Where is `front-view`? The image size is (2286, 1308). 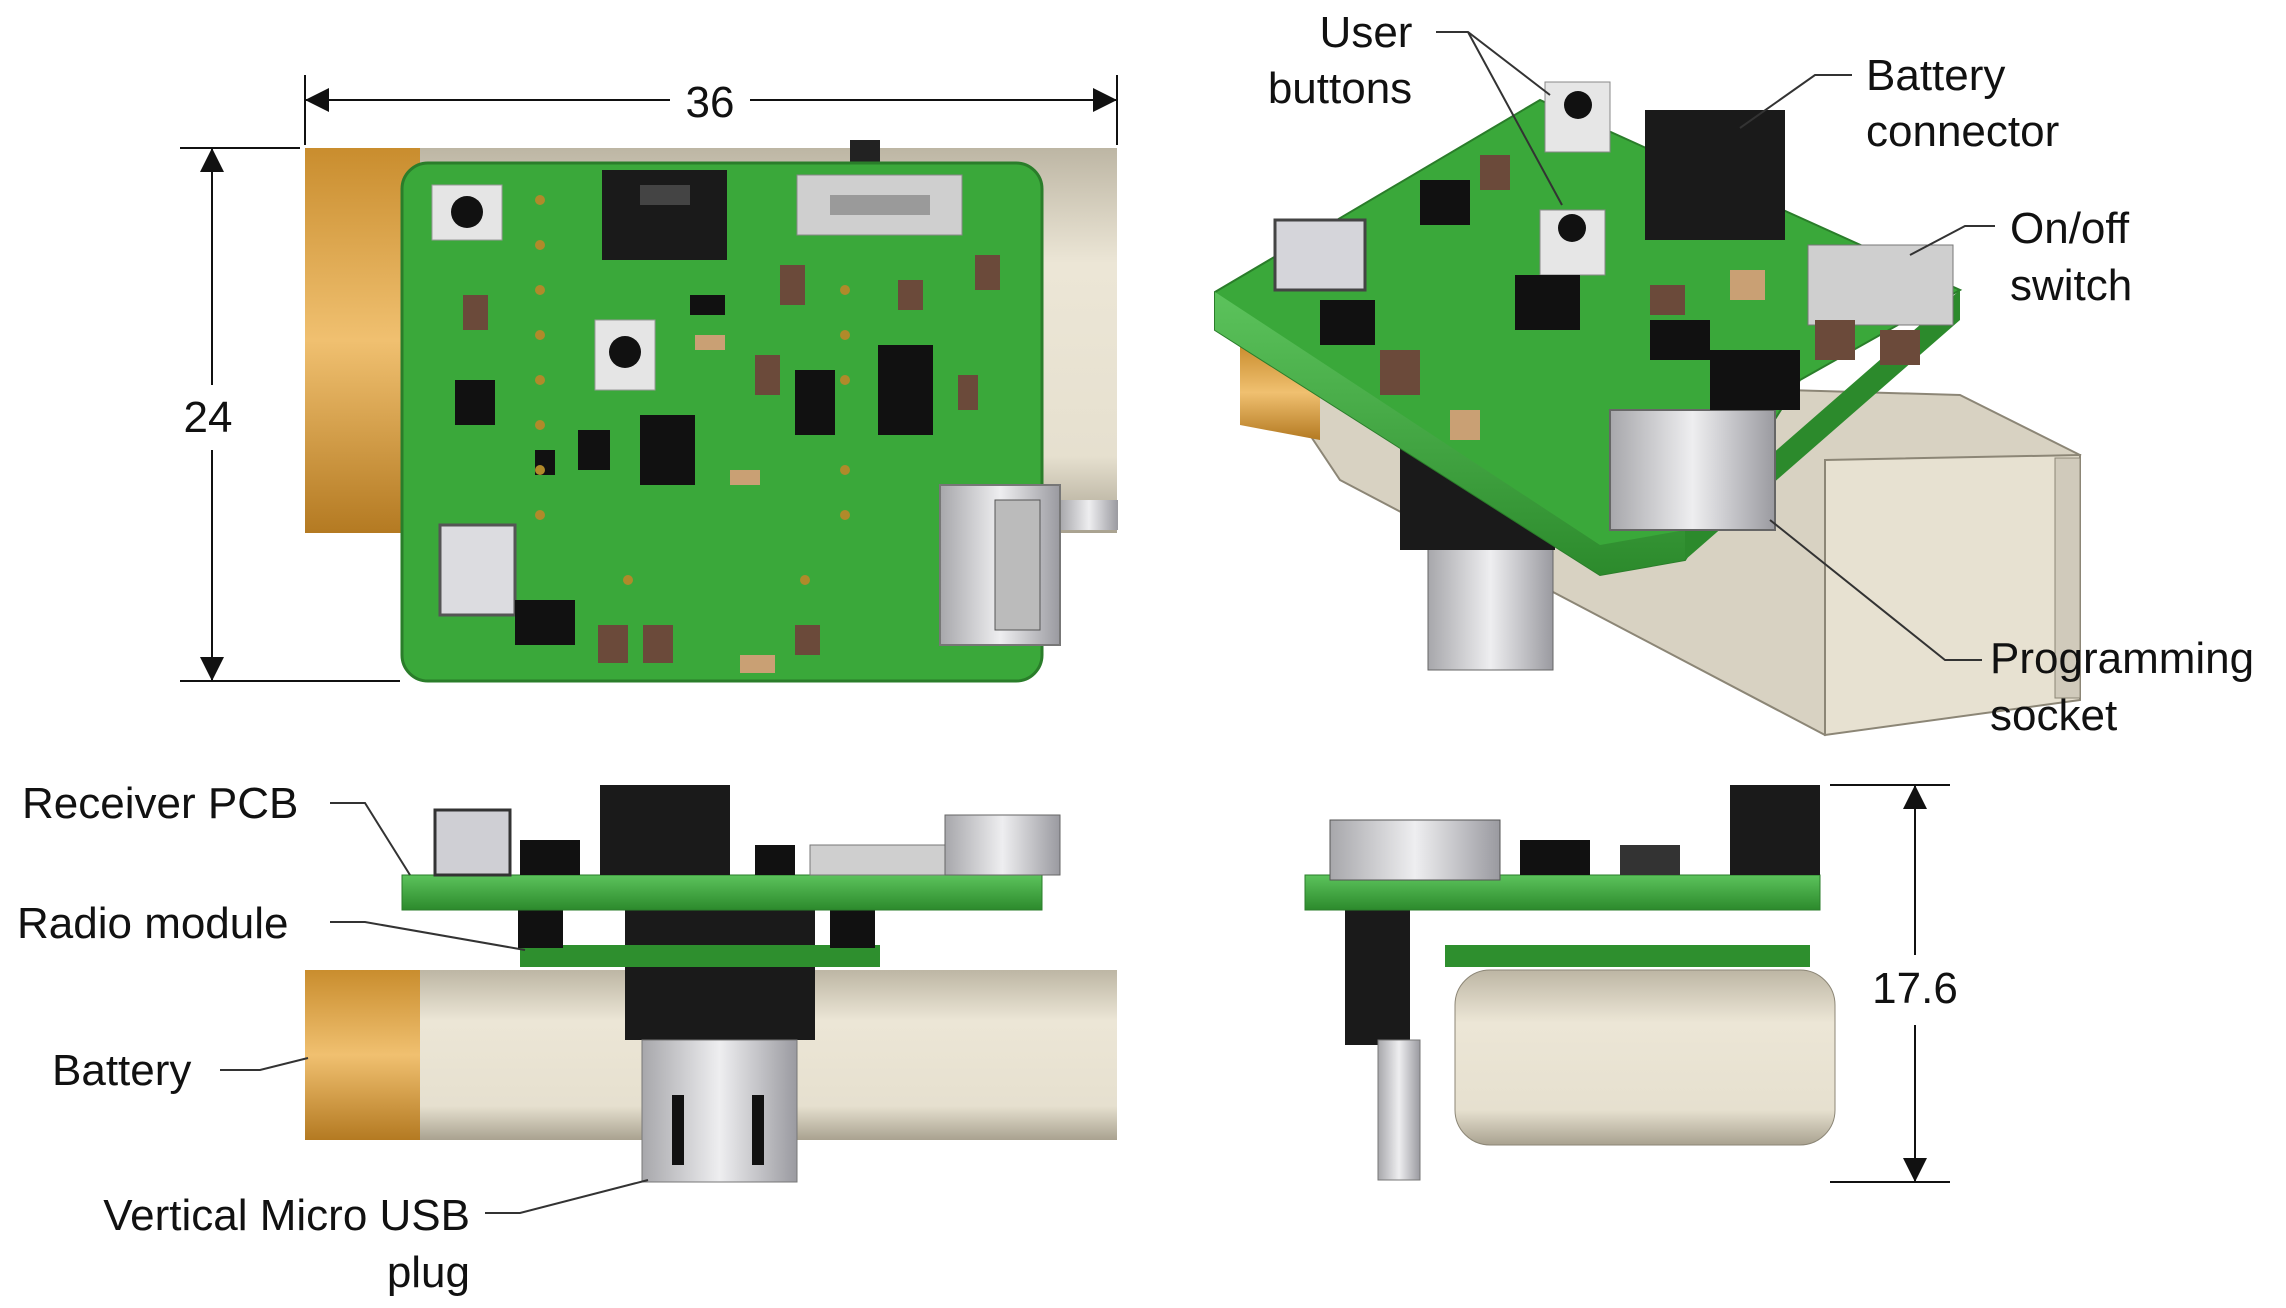 front-view is located at coordinates (711, 984).